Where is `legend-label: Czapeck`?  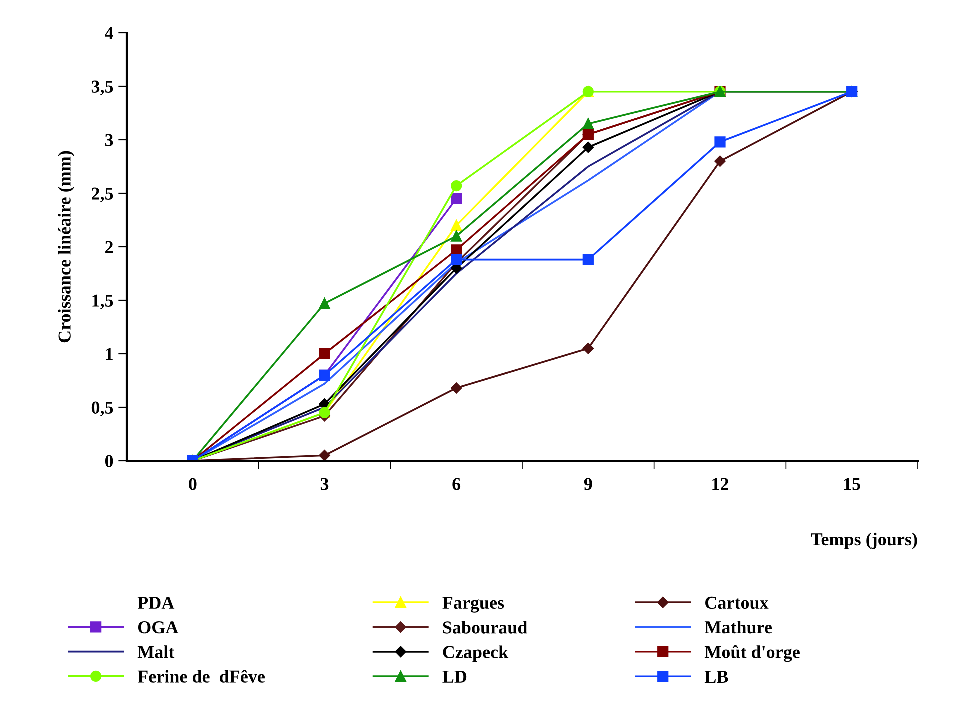
legend-label: Czapeck is located at coordinates (476, 654).